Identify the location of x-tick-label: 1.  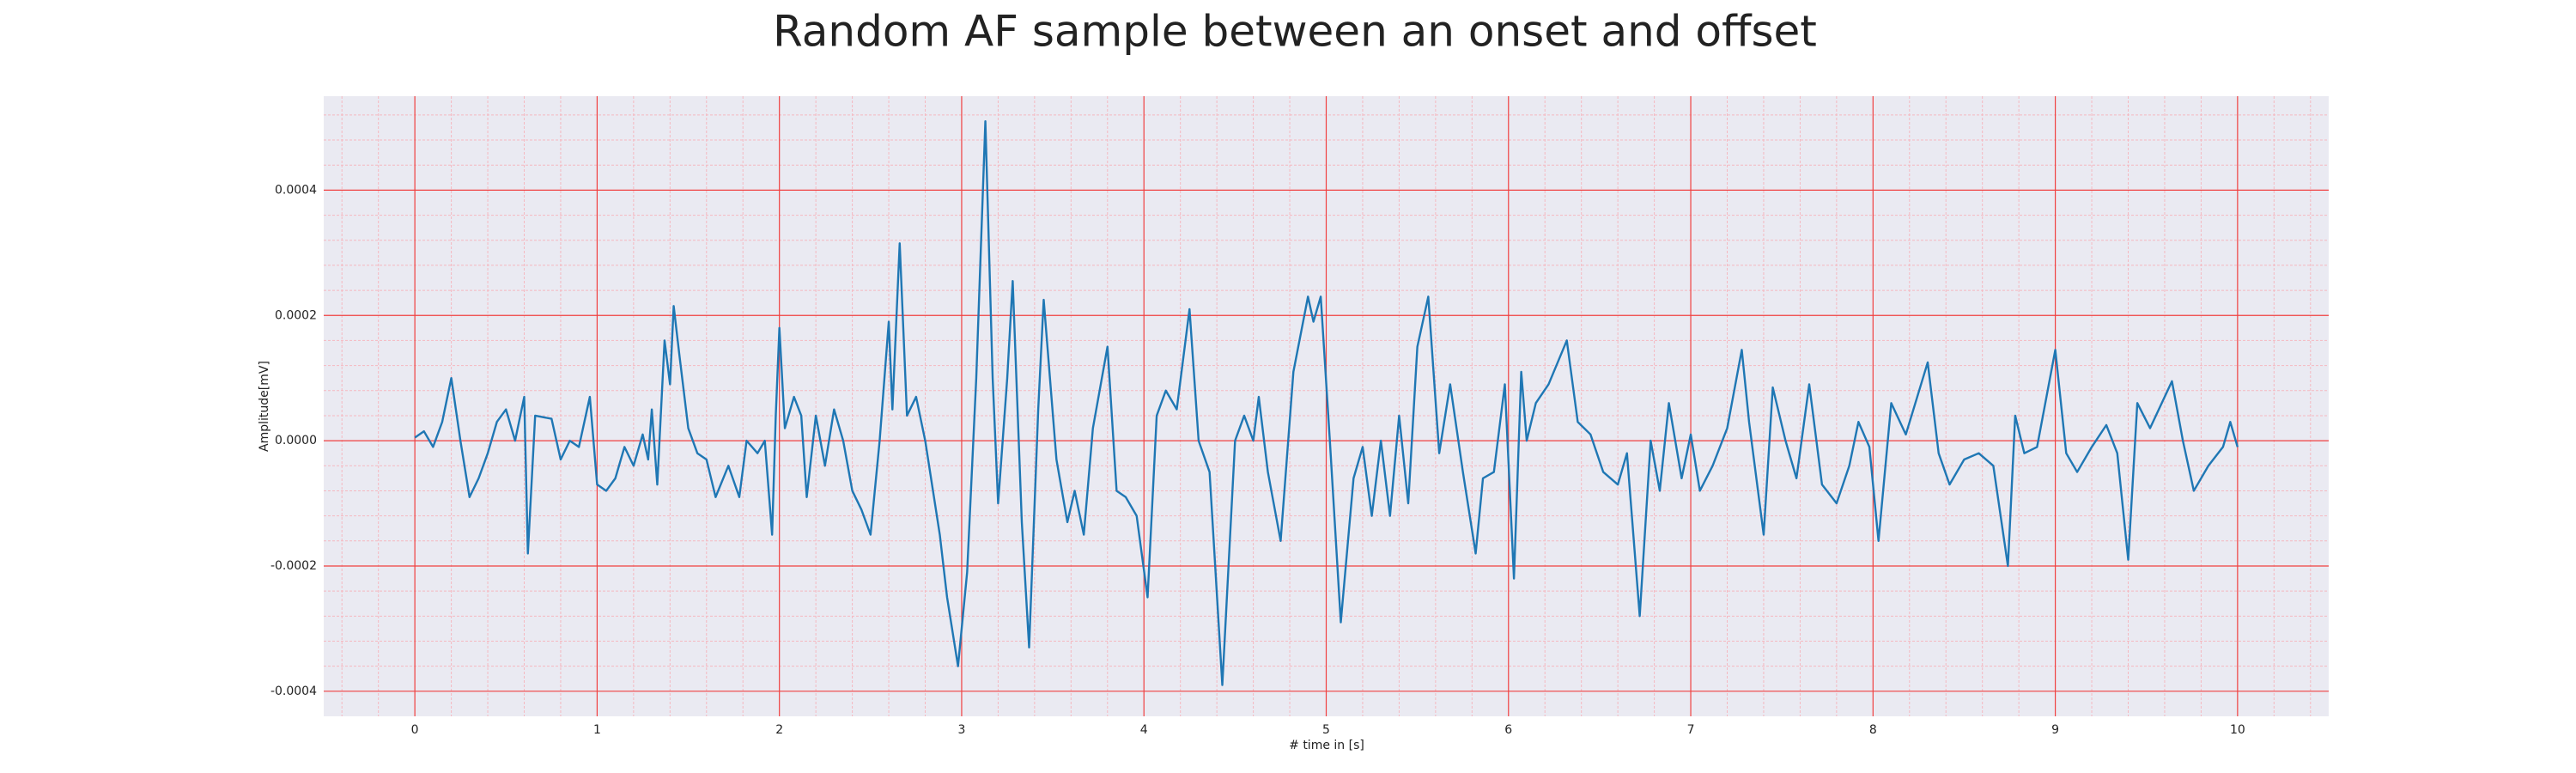
(597, 730).